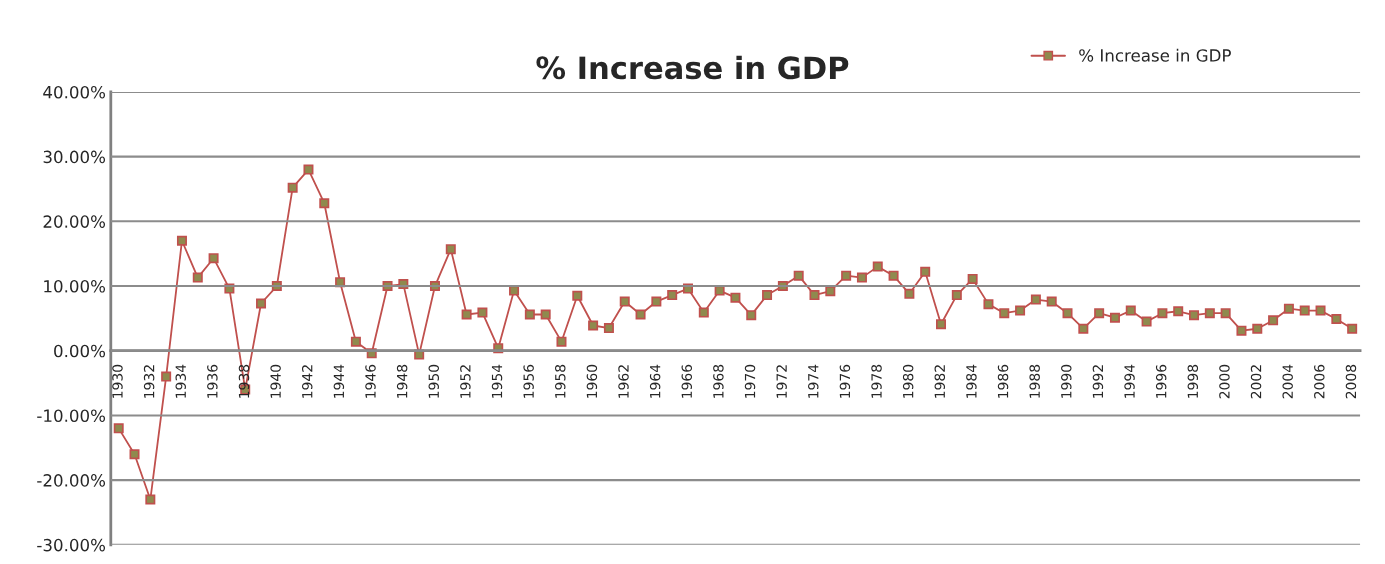 Image resolution: width=1385 pixels, height=564 pixels. What do you see at coordinates (592, 381) in the screenshot?
I see `x-tick-label: 1960` at bounding box center [592, 381].